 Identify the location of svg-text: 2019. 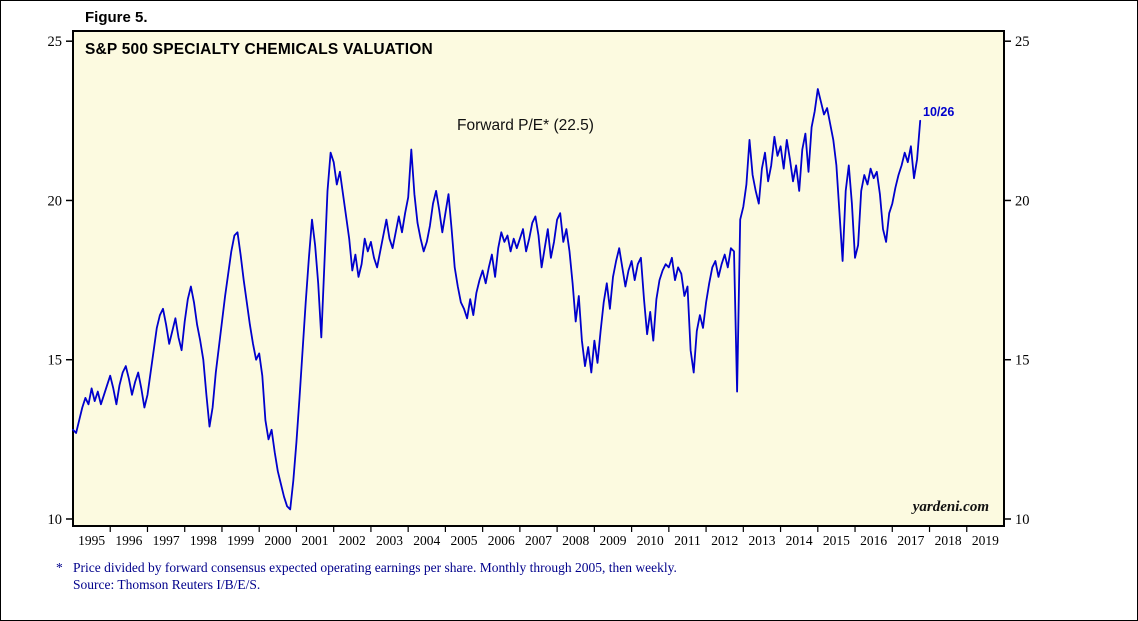
(985, 540).